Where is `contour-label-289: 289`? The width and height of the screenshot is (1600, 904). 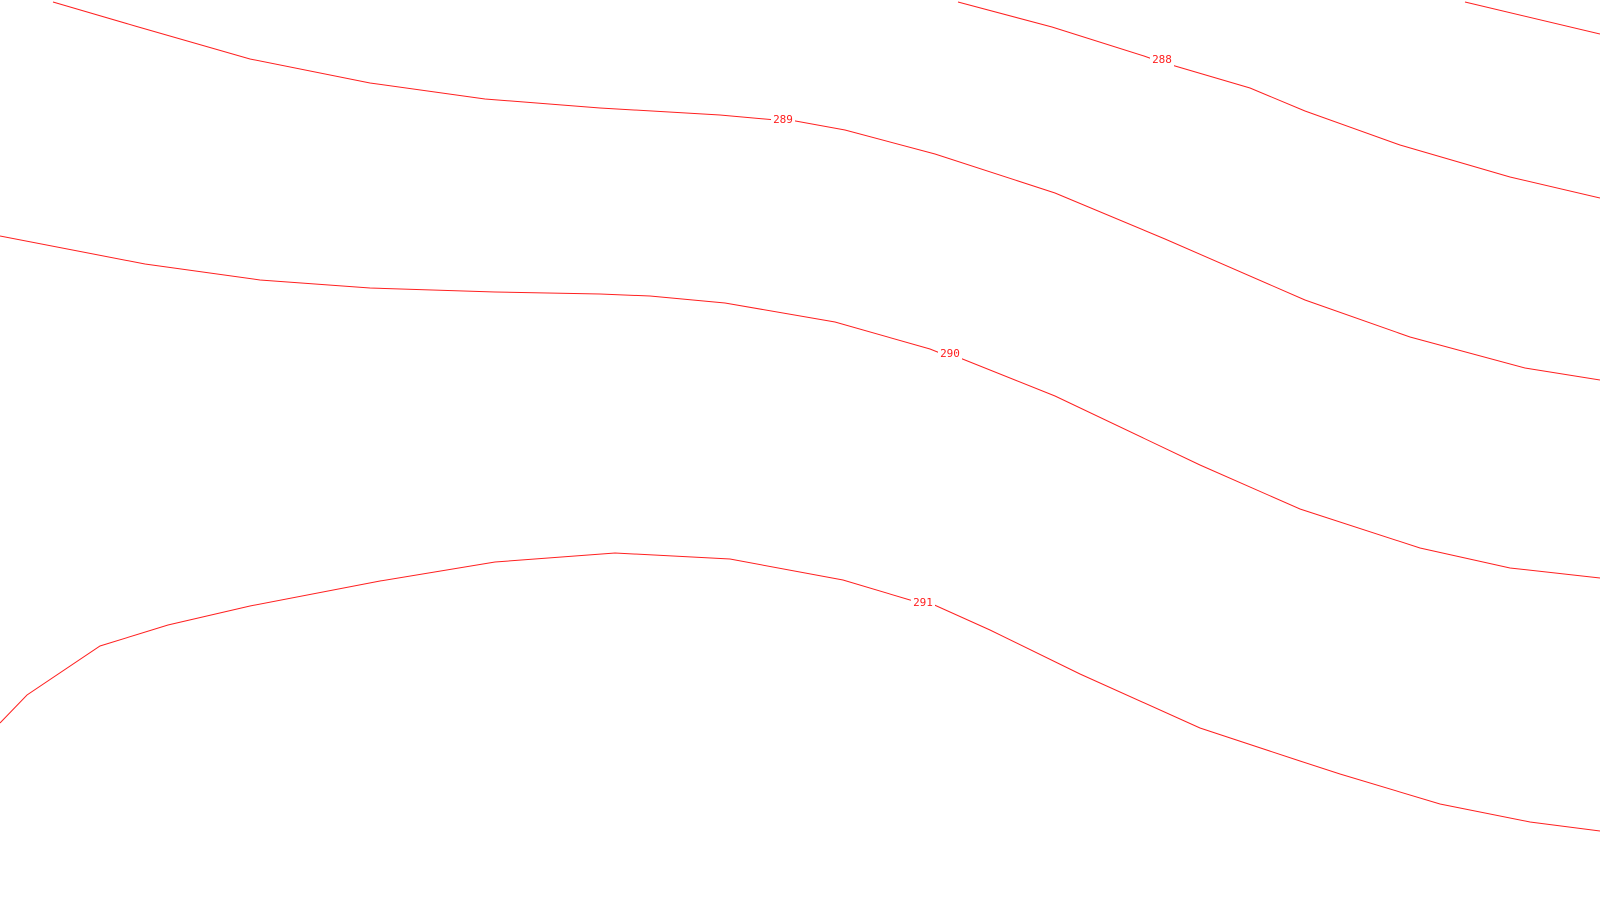
contour-label-289: 289 is located at coordinates (783, 119).